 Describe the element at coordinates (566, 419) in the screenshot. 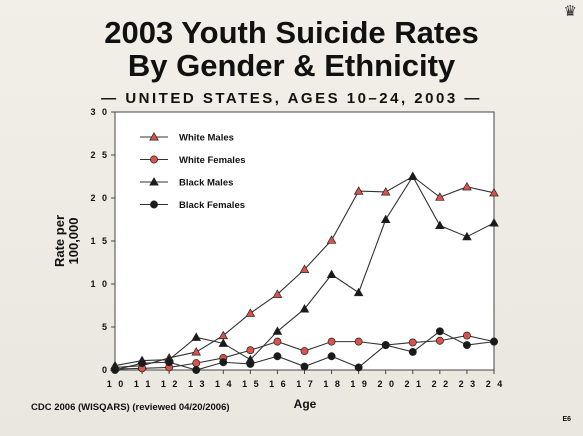

I see `slide-number: E6` at that location.